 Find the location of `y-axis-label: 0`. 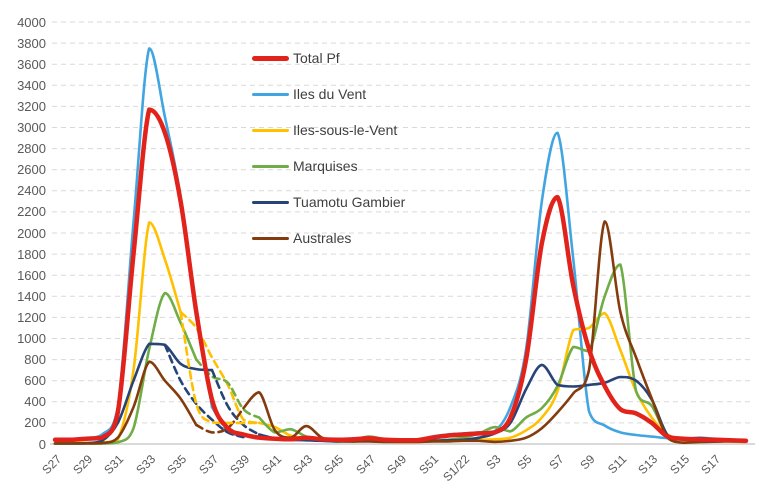

y-axis-label: 0 is located at coordinates (42, 444).